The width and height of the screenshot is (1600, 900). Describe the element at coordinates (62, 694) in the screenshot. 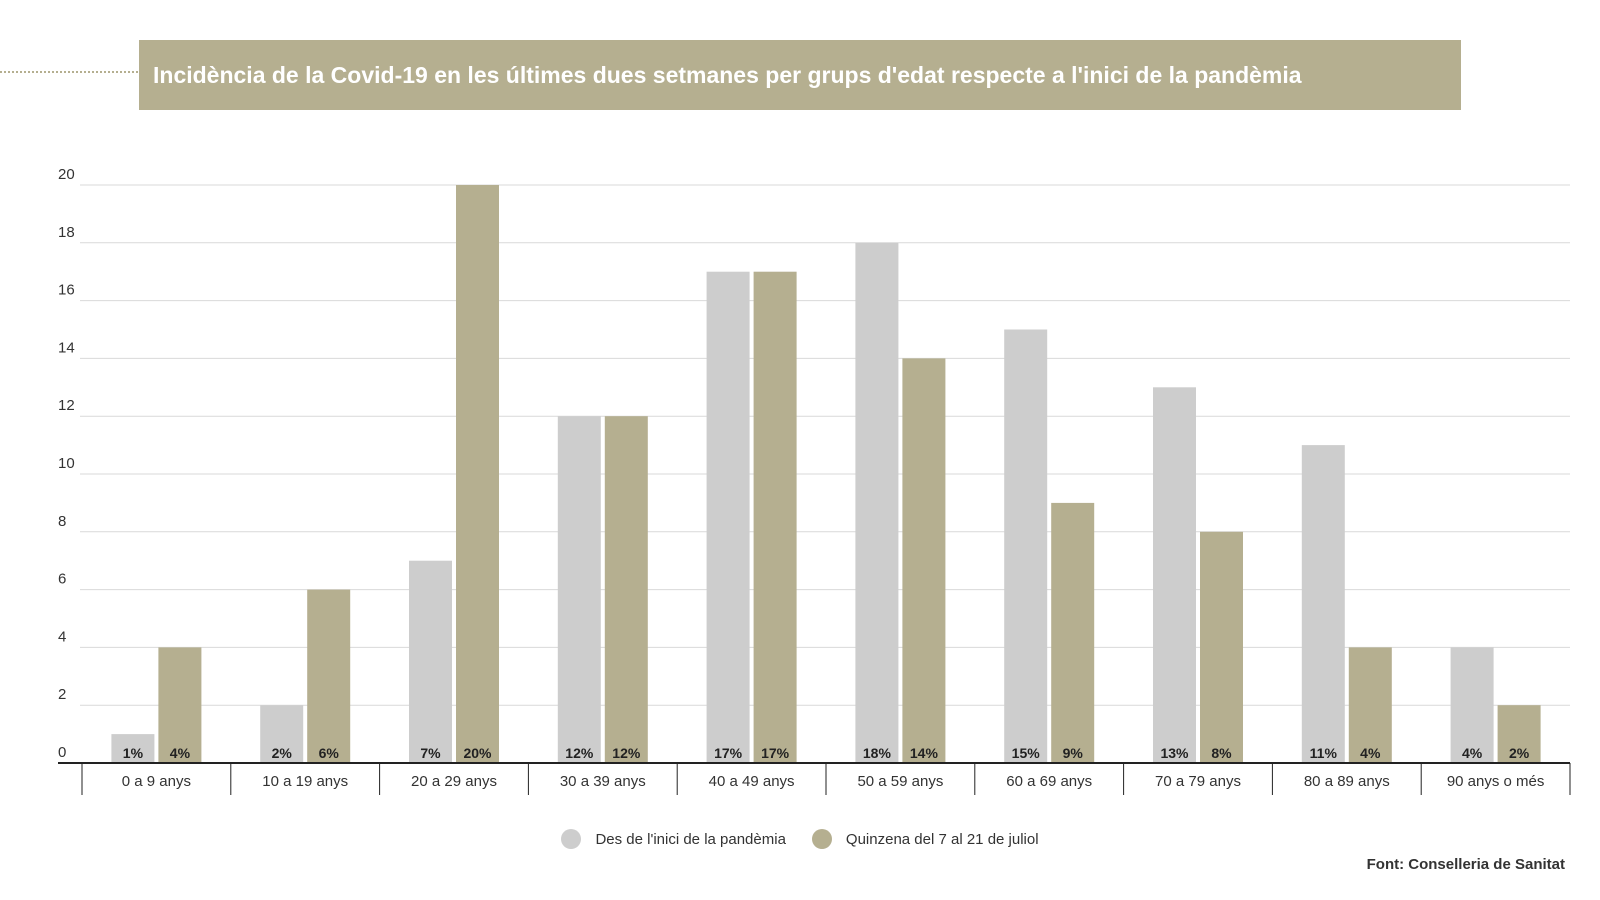

I see `y-tick-label-2: 2` at that location.